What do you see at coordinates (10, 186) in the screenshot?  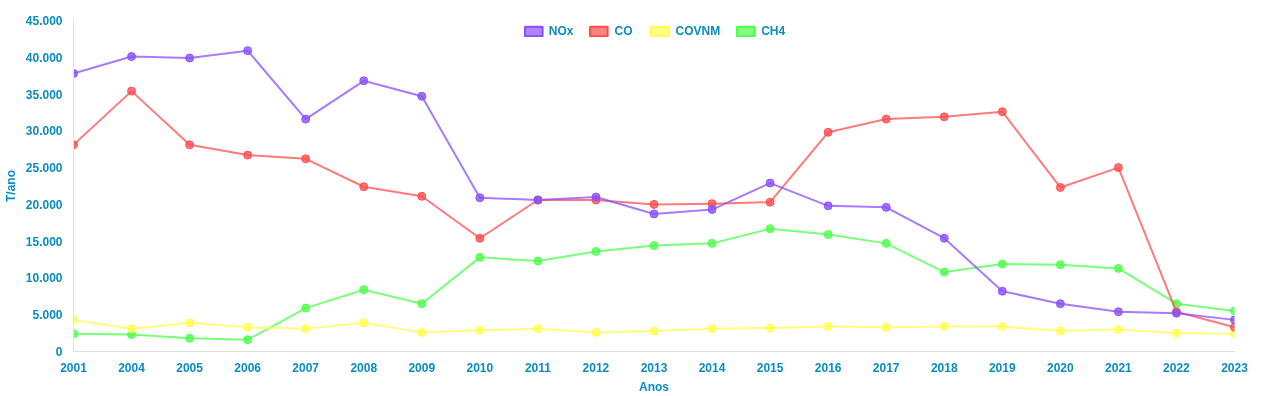 I see `y-axis-title: T/ano` at bounding box center [10, 186].